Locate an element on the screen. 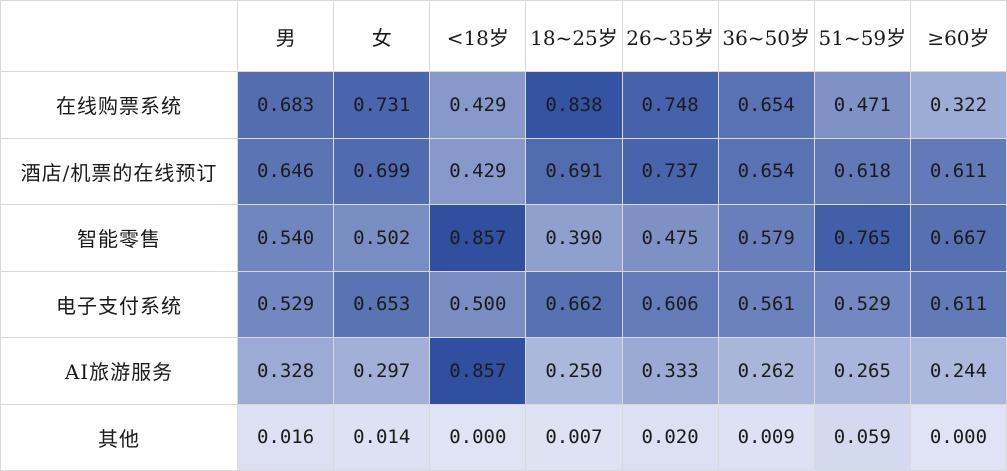 The height and width of the screenshot is (471, 1007). heatmap-cell: 0.540 is located at coordinates (285, 238).